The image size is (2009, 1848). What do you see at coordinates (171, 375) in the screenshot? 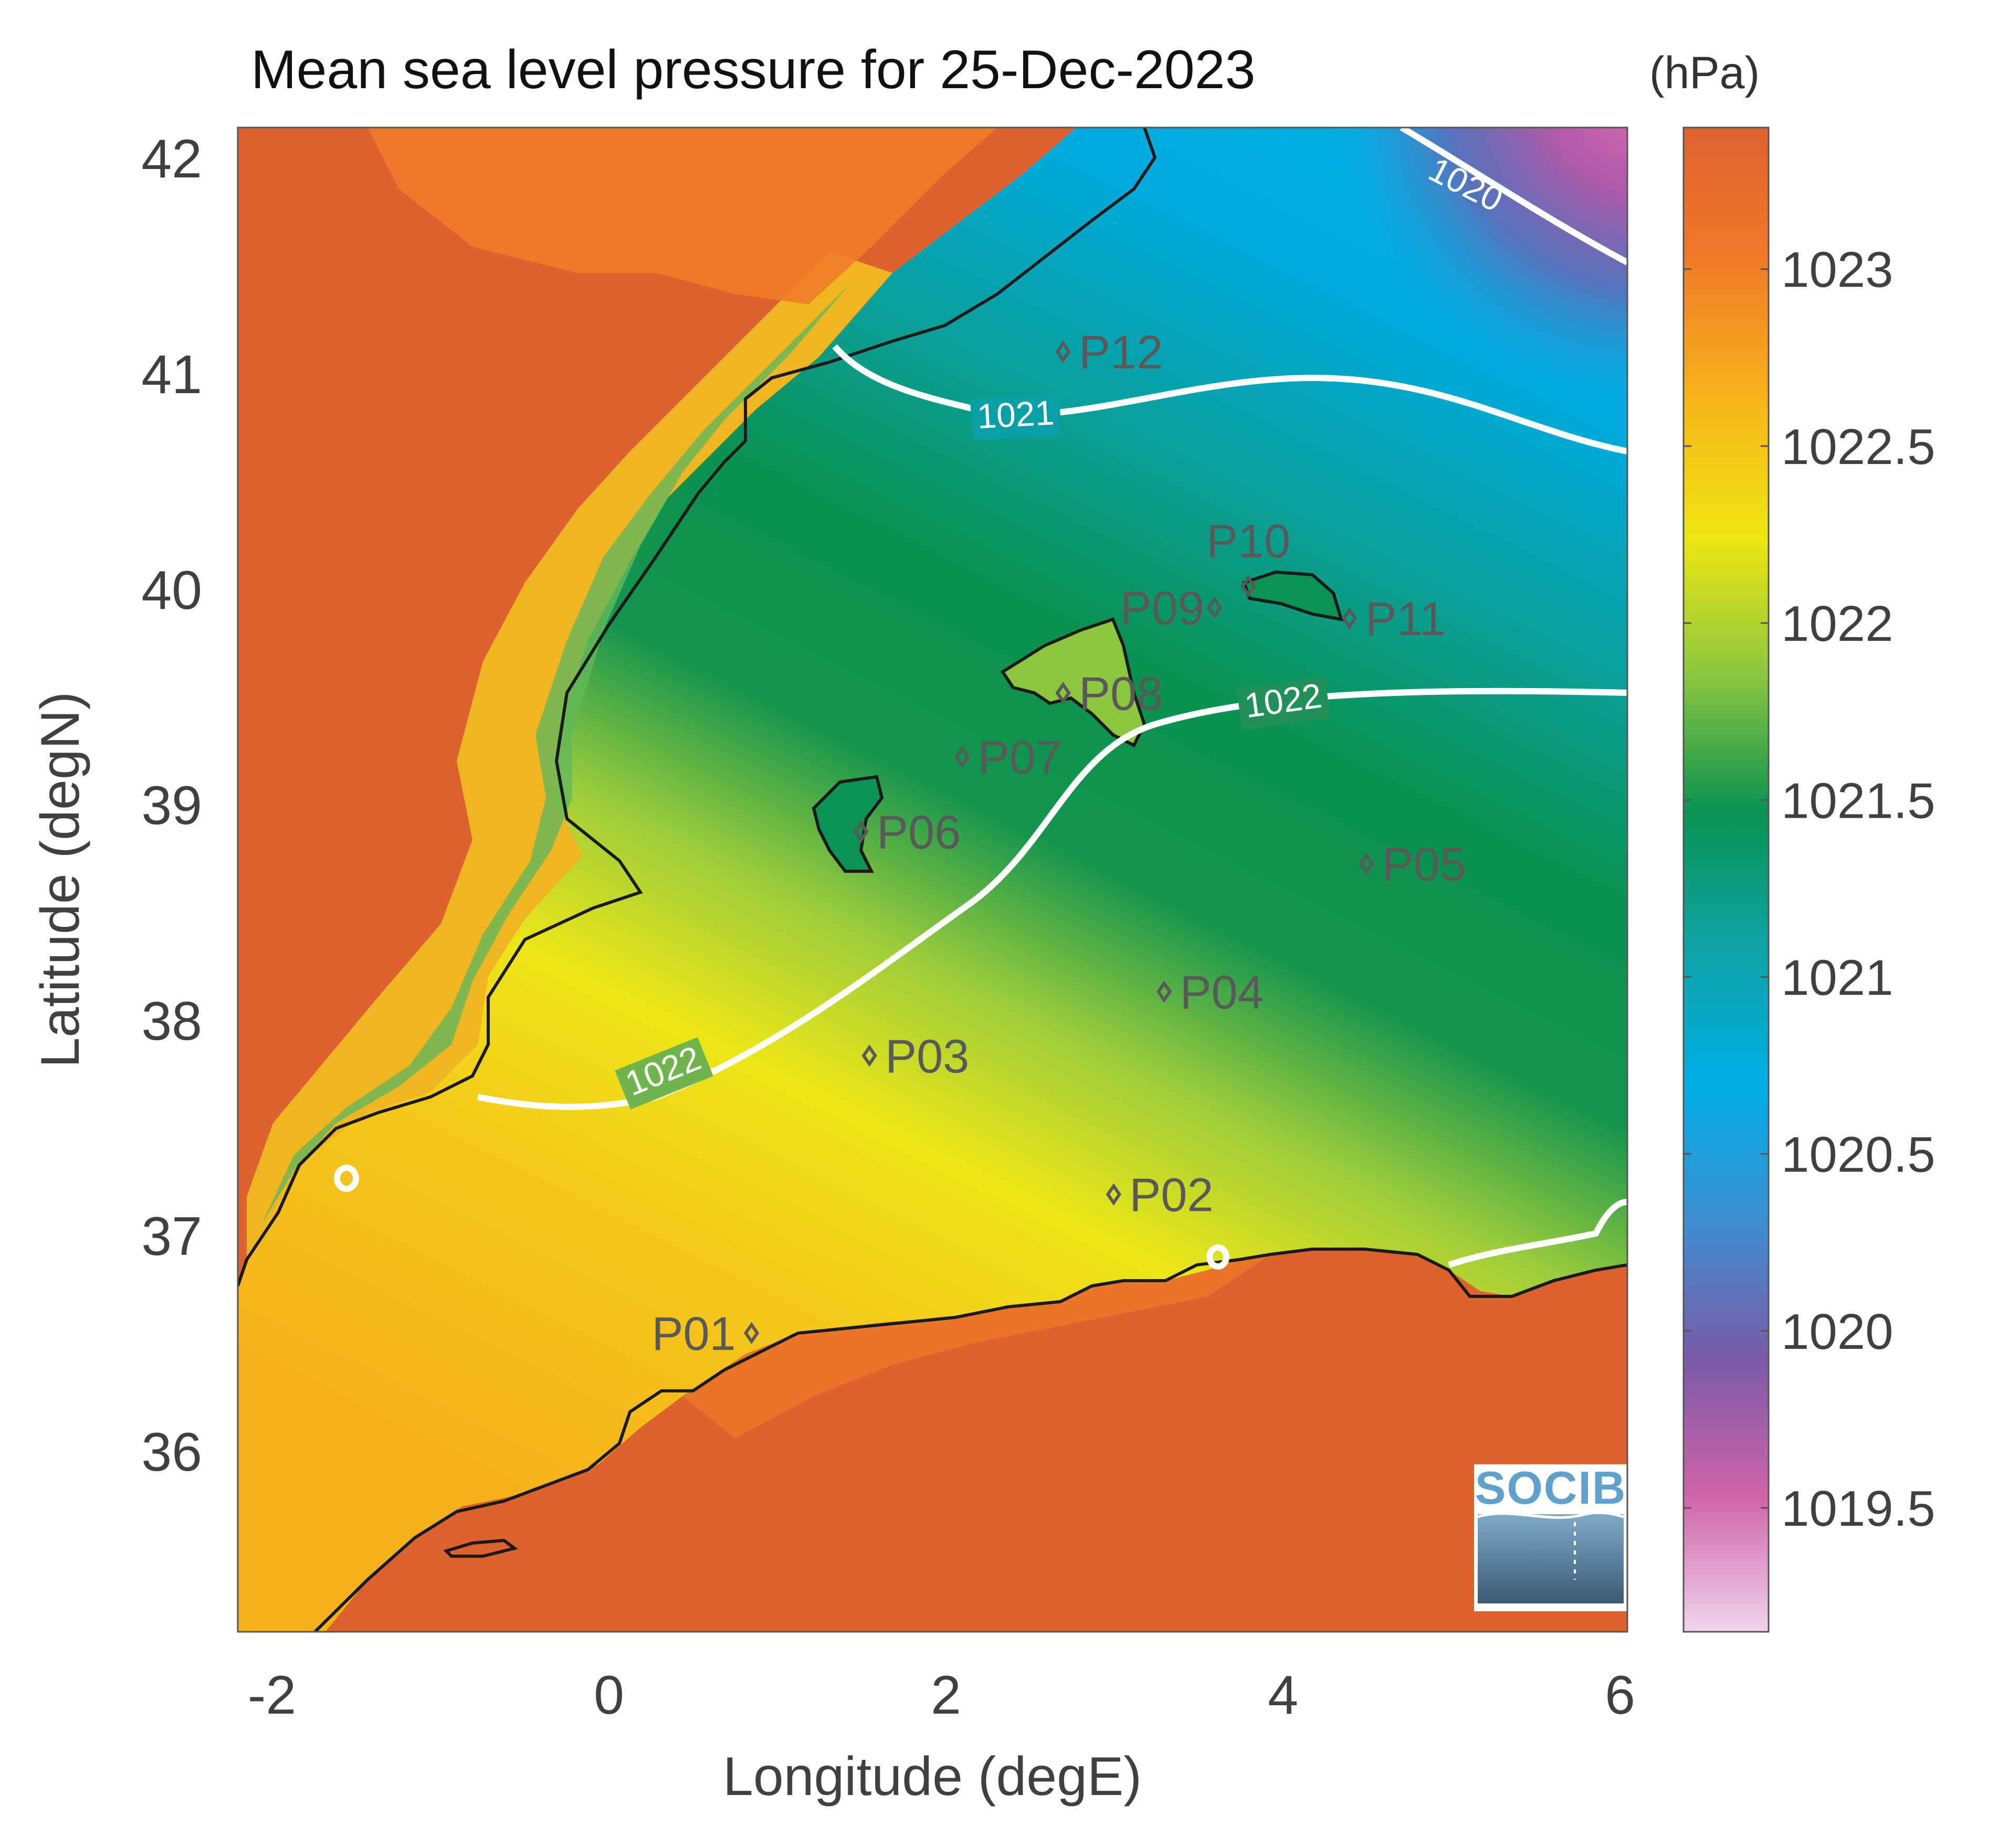
I see `y-tick-label: 41` at bounding box center [171, 375].